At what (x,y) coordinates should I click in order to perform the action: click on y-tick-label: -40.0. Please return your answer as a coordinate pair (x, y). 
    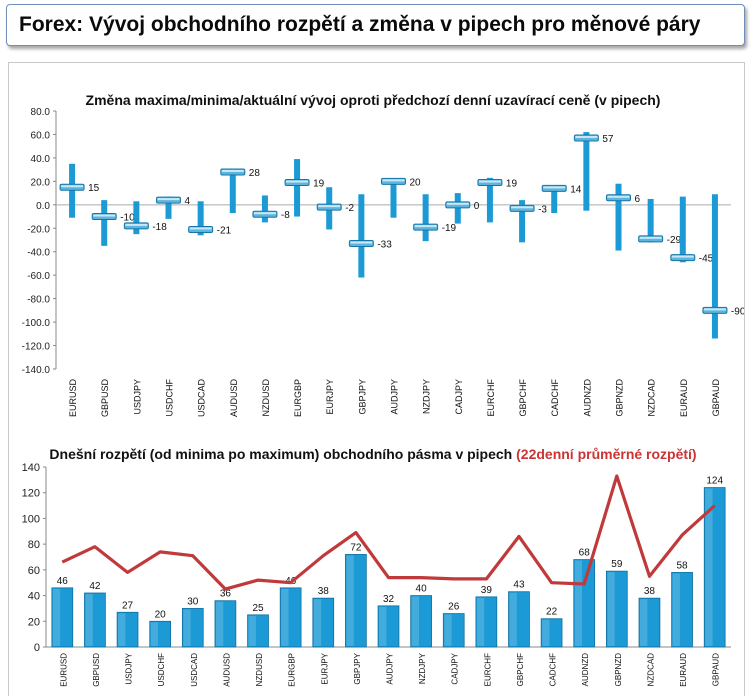
    Looking at the image, I should click on (38, 253).